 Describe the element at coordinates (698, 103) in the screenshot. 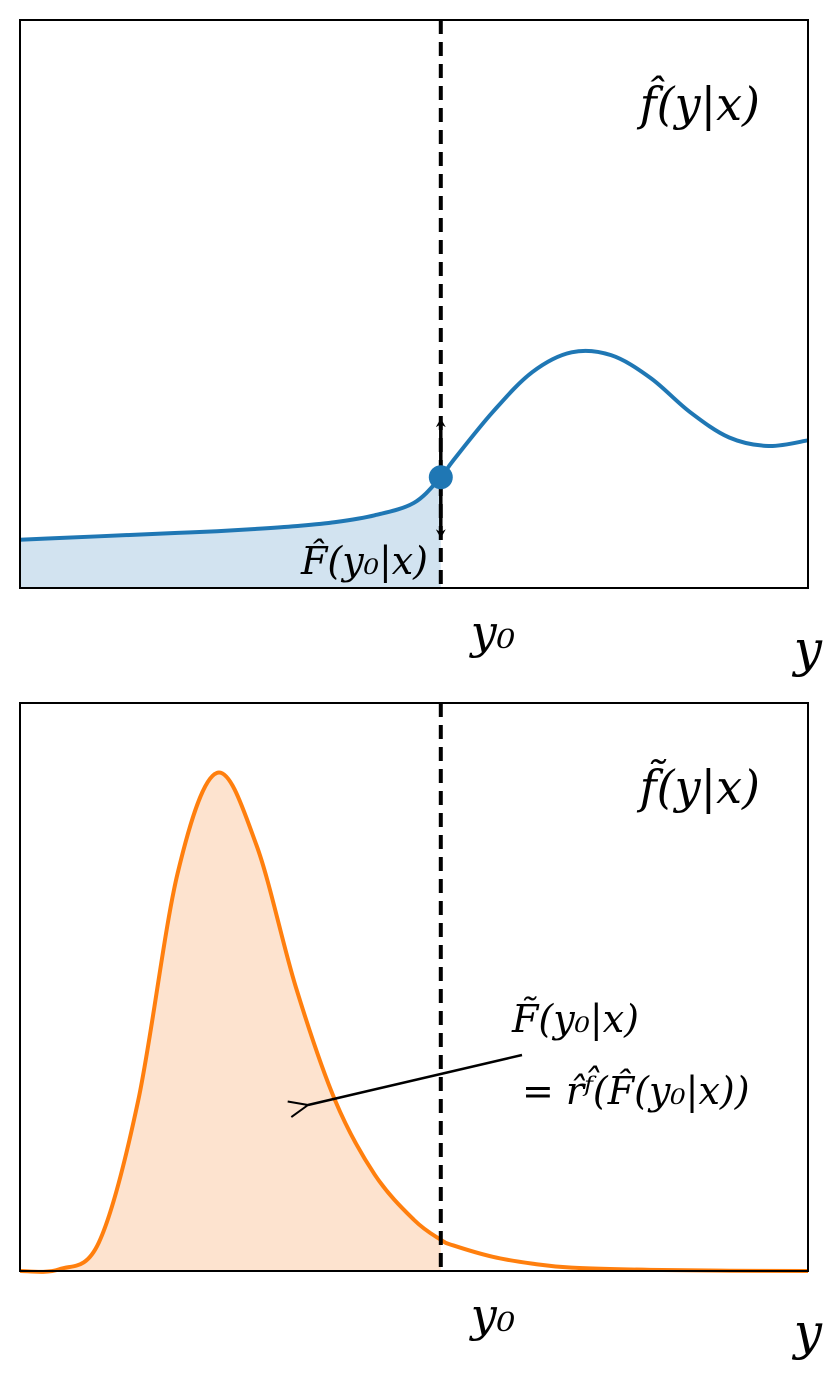

I see `title: f̂(y|x)` at that location.